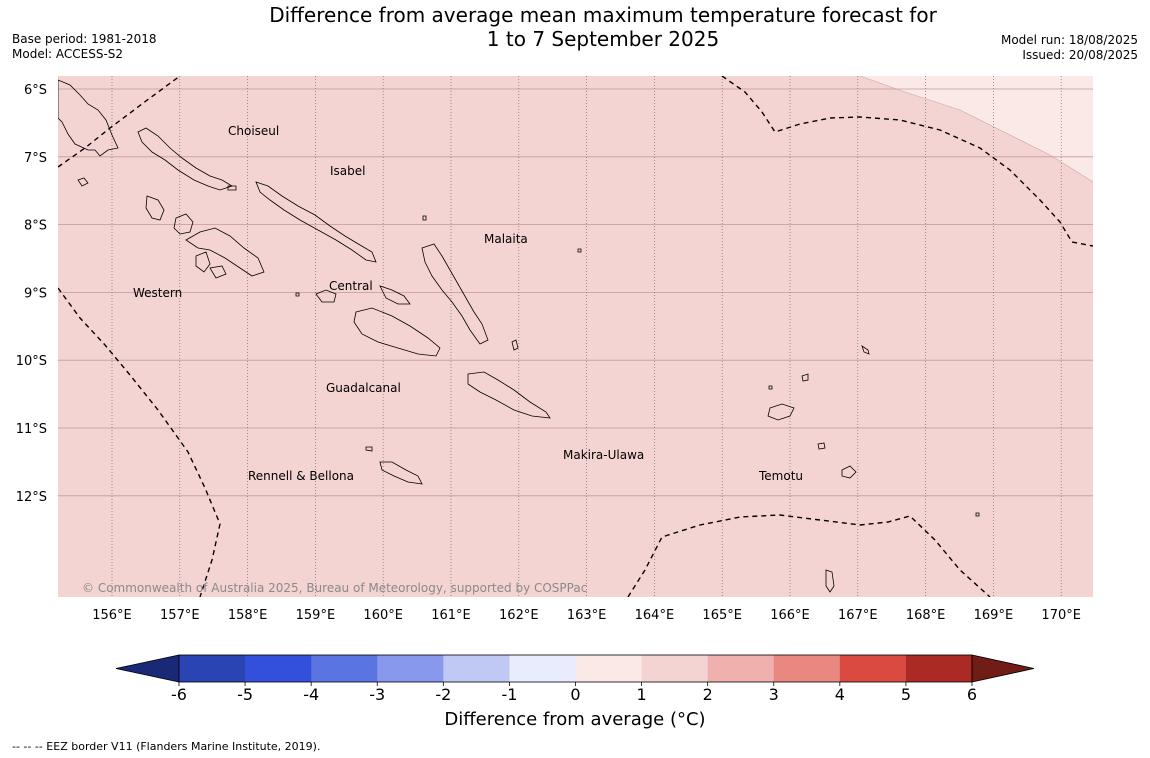  What do you see at coordinates (722, 615) in the screenshot?
I see `lon-label: 165°E` at bounding box center [722, 615].